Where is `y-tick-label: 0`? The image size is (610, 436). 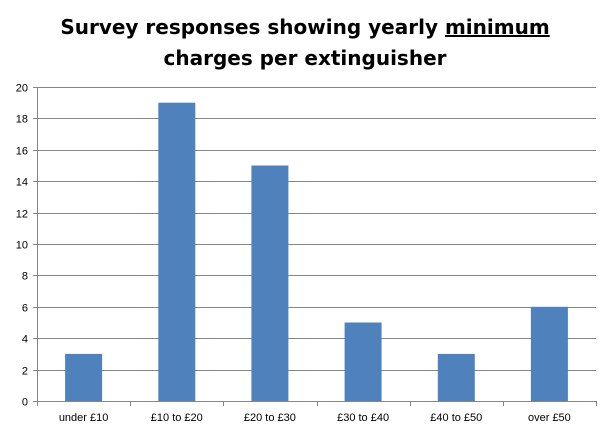 y-tick-label: 0 is located at coordinates (25, 403).